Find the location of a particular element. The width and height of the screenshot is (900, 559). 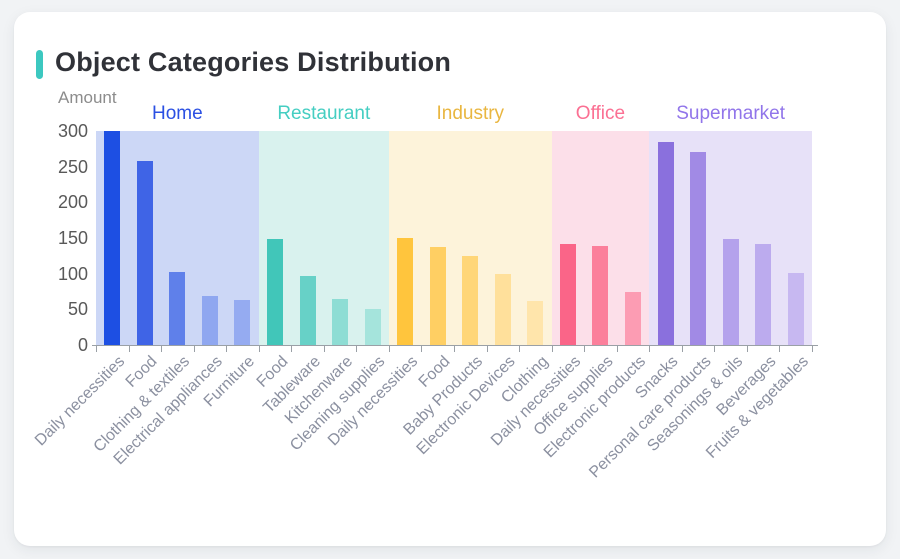

x-axis-line is located at coordinates (455, 345).